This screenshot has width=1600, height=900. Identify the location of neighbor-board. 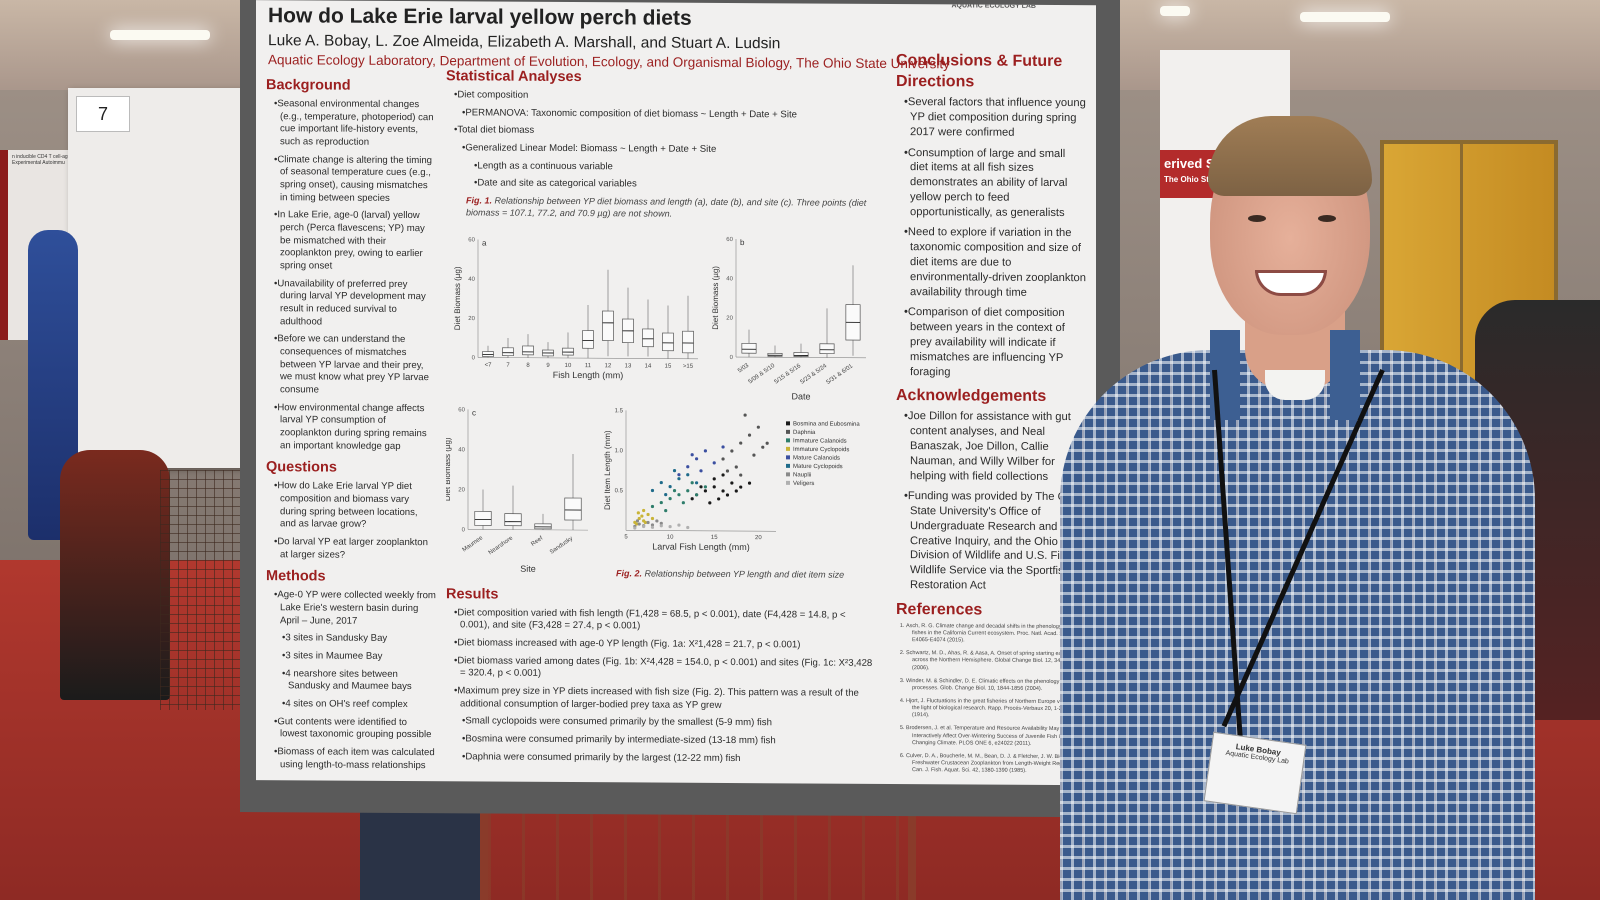
(158, 278).